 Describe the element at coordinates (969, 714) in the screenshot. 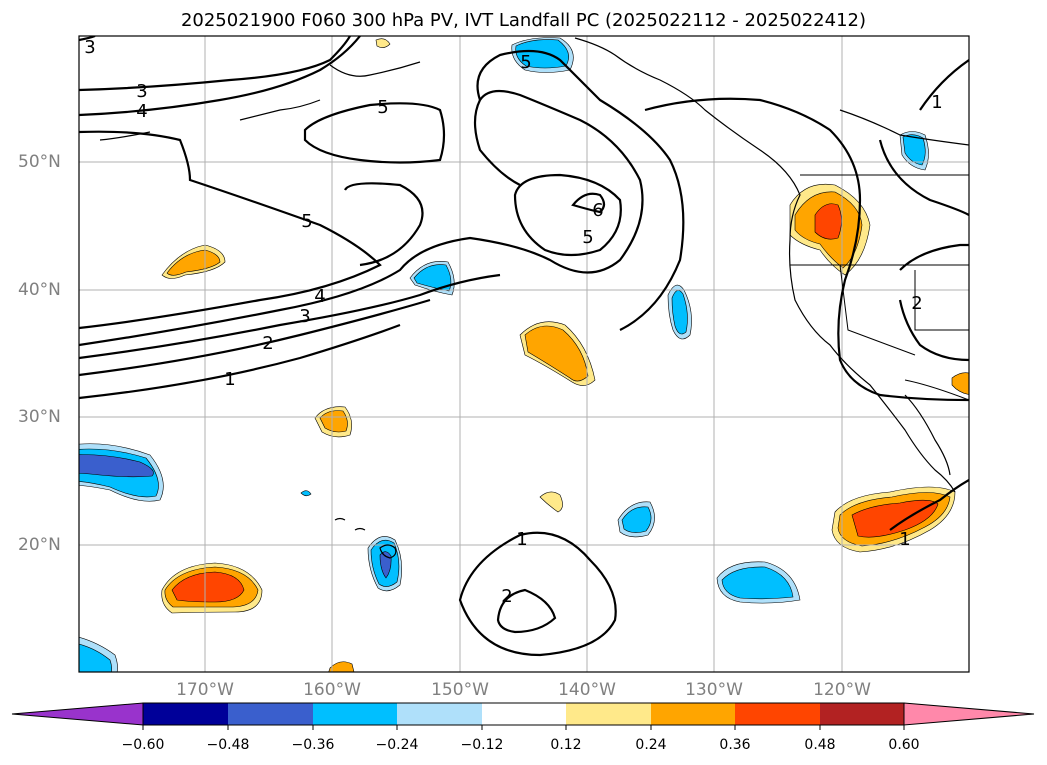

I see `colorbar-extend-high` at that location.